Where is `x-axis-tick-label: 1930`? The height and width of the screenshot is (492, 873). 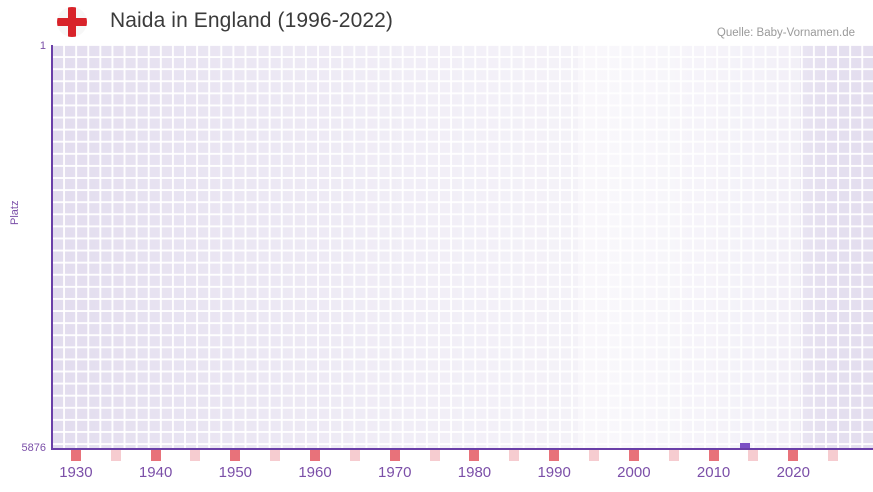
x-axis-tick-label: 1930 is located at coordinates (76, 472).